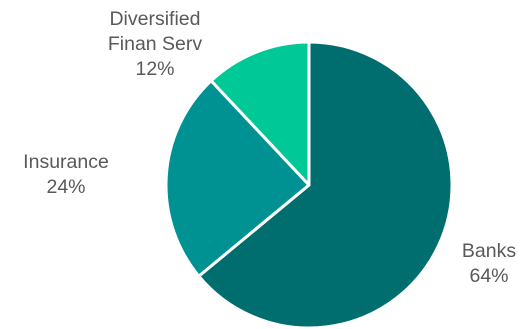 The height and width of the screenshot is (329, 532). I want to click on slice-percent-insurance: 24%, so click(66, 187).